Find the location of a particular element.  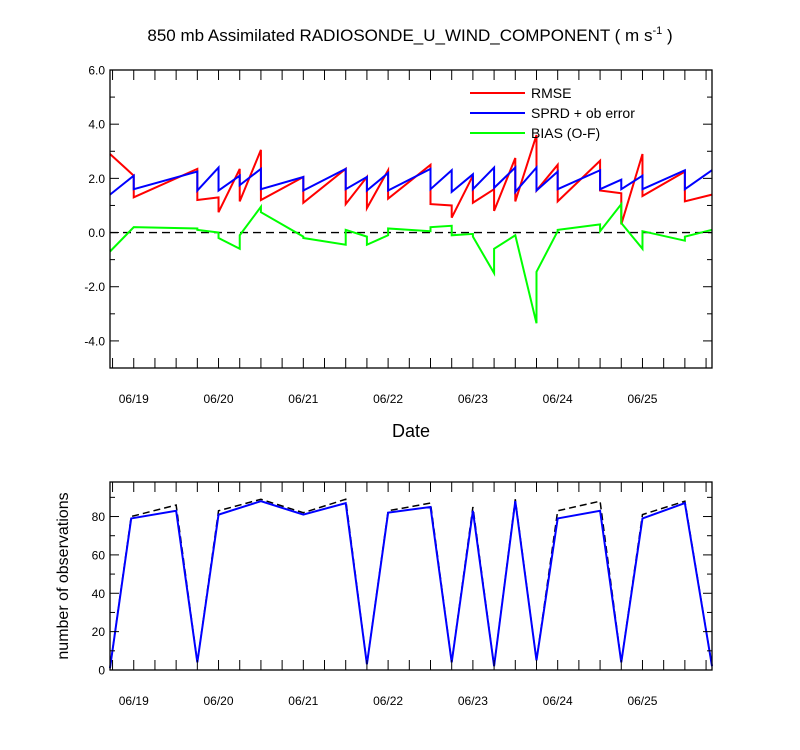

y-tick-label: -4.0 is located at coordinates (94, 341).